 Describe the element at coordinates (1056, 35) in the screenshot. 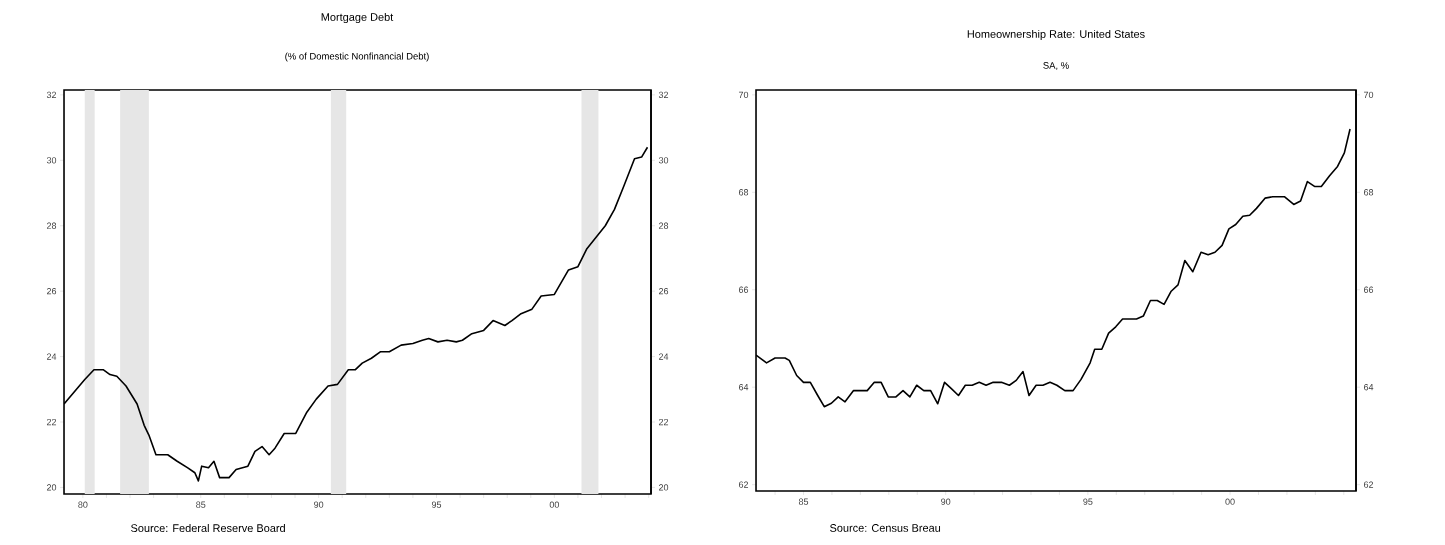

I see `chart-title: Homeownership Rate: United States` at that location.